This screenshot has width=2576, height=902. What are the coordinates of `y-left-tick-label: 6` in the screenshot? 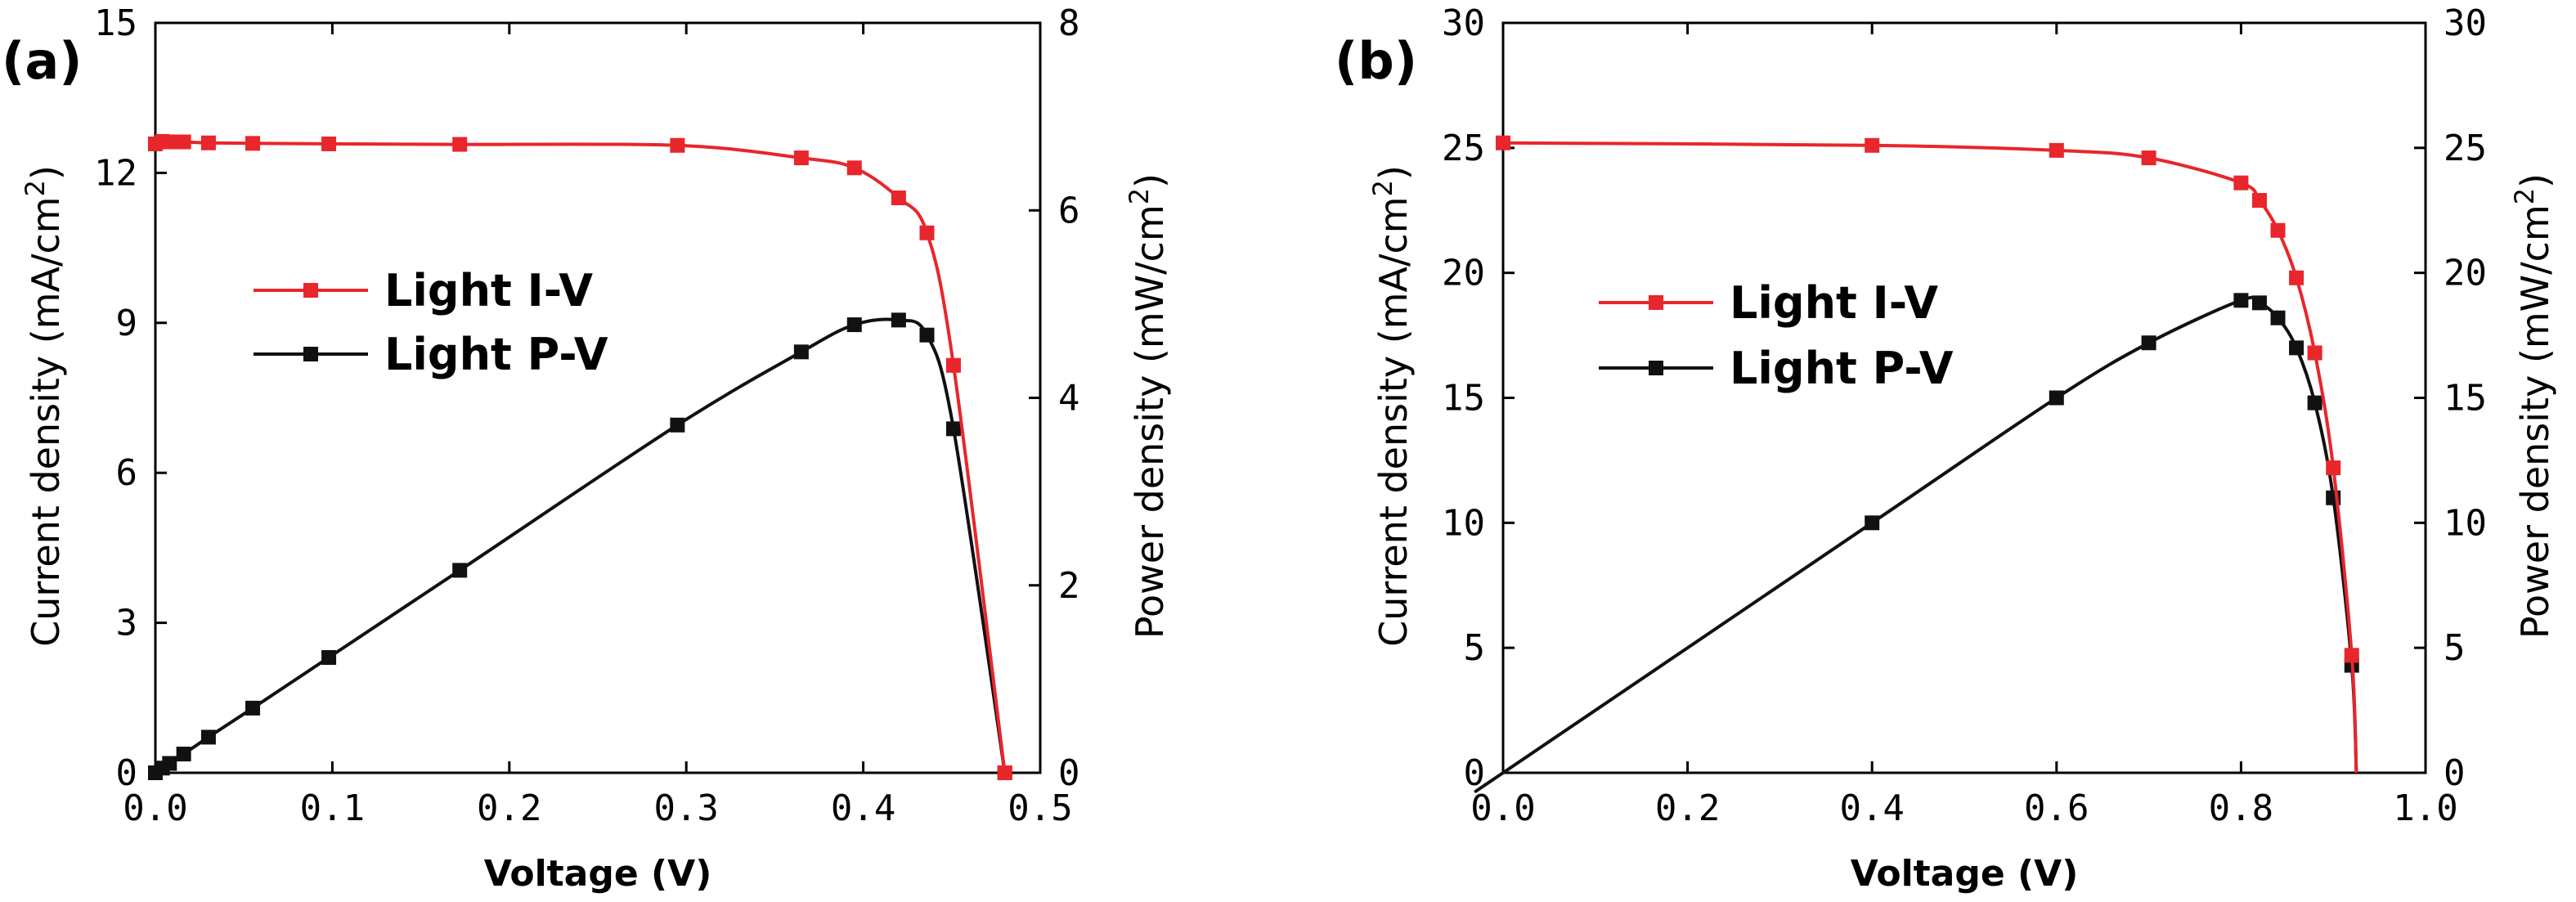 It's located at (127, 473).